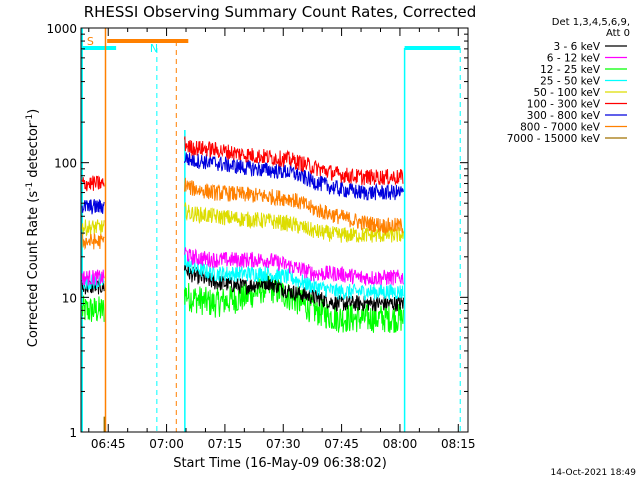 This screenshot has height=480, width=640. What do you see at coordinates (242, 266) in the screenshot?
I see `series-line-6-12-kev` at bounding box center [242, 266].